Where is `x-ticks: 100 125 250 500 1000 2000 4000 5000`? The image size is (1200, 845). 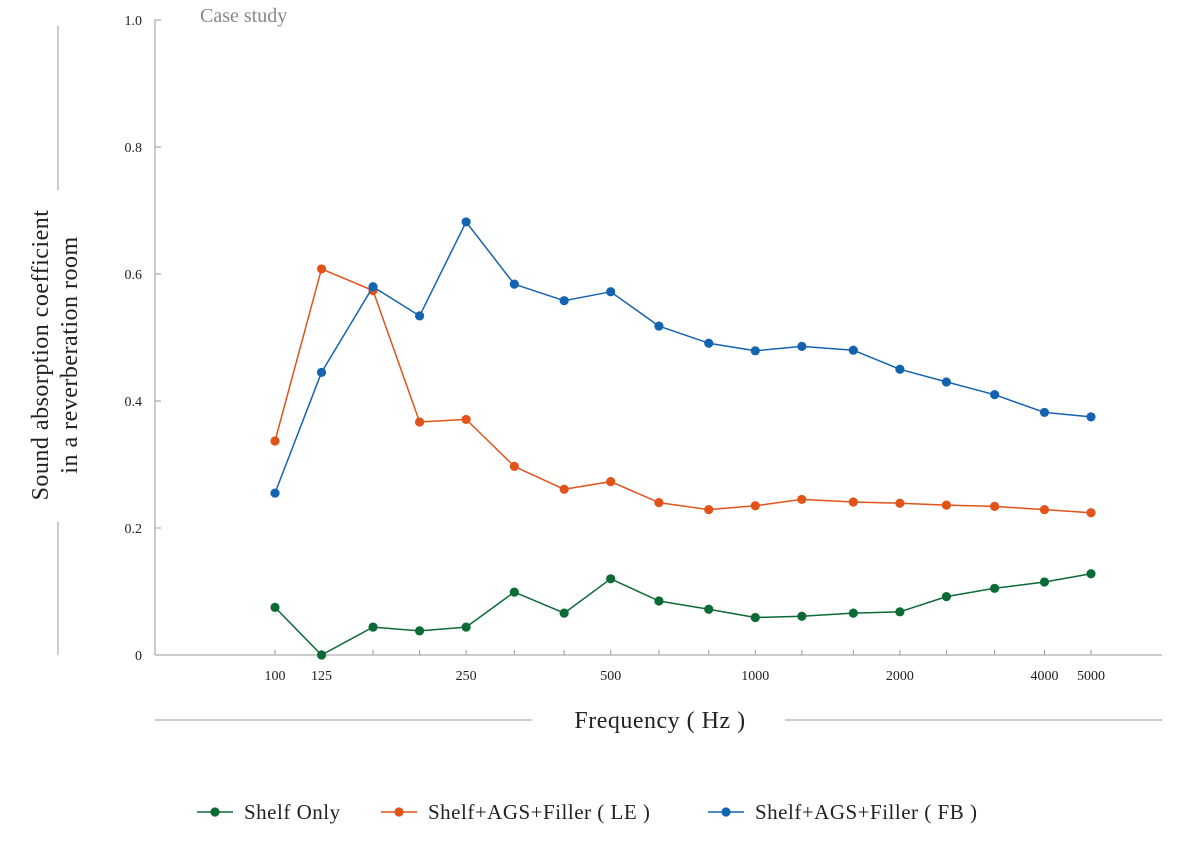 x-ticks: 100 125 250 500 1000 2000 4000 5000 is located at coordinates (685, 667).